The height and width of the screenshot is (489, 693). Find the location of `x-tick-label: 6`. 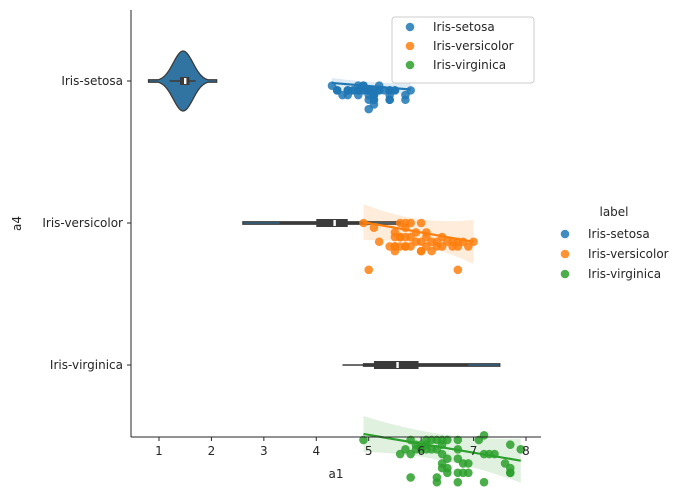

x-tick-label: 6 is located at coordinates (421, 451).